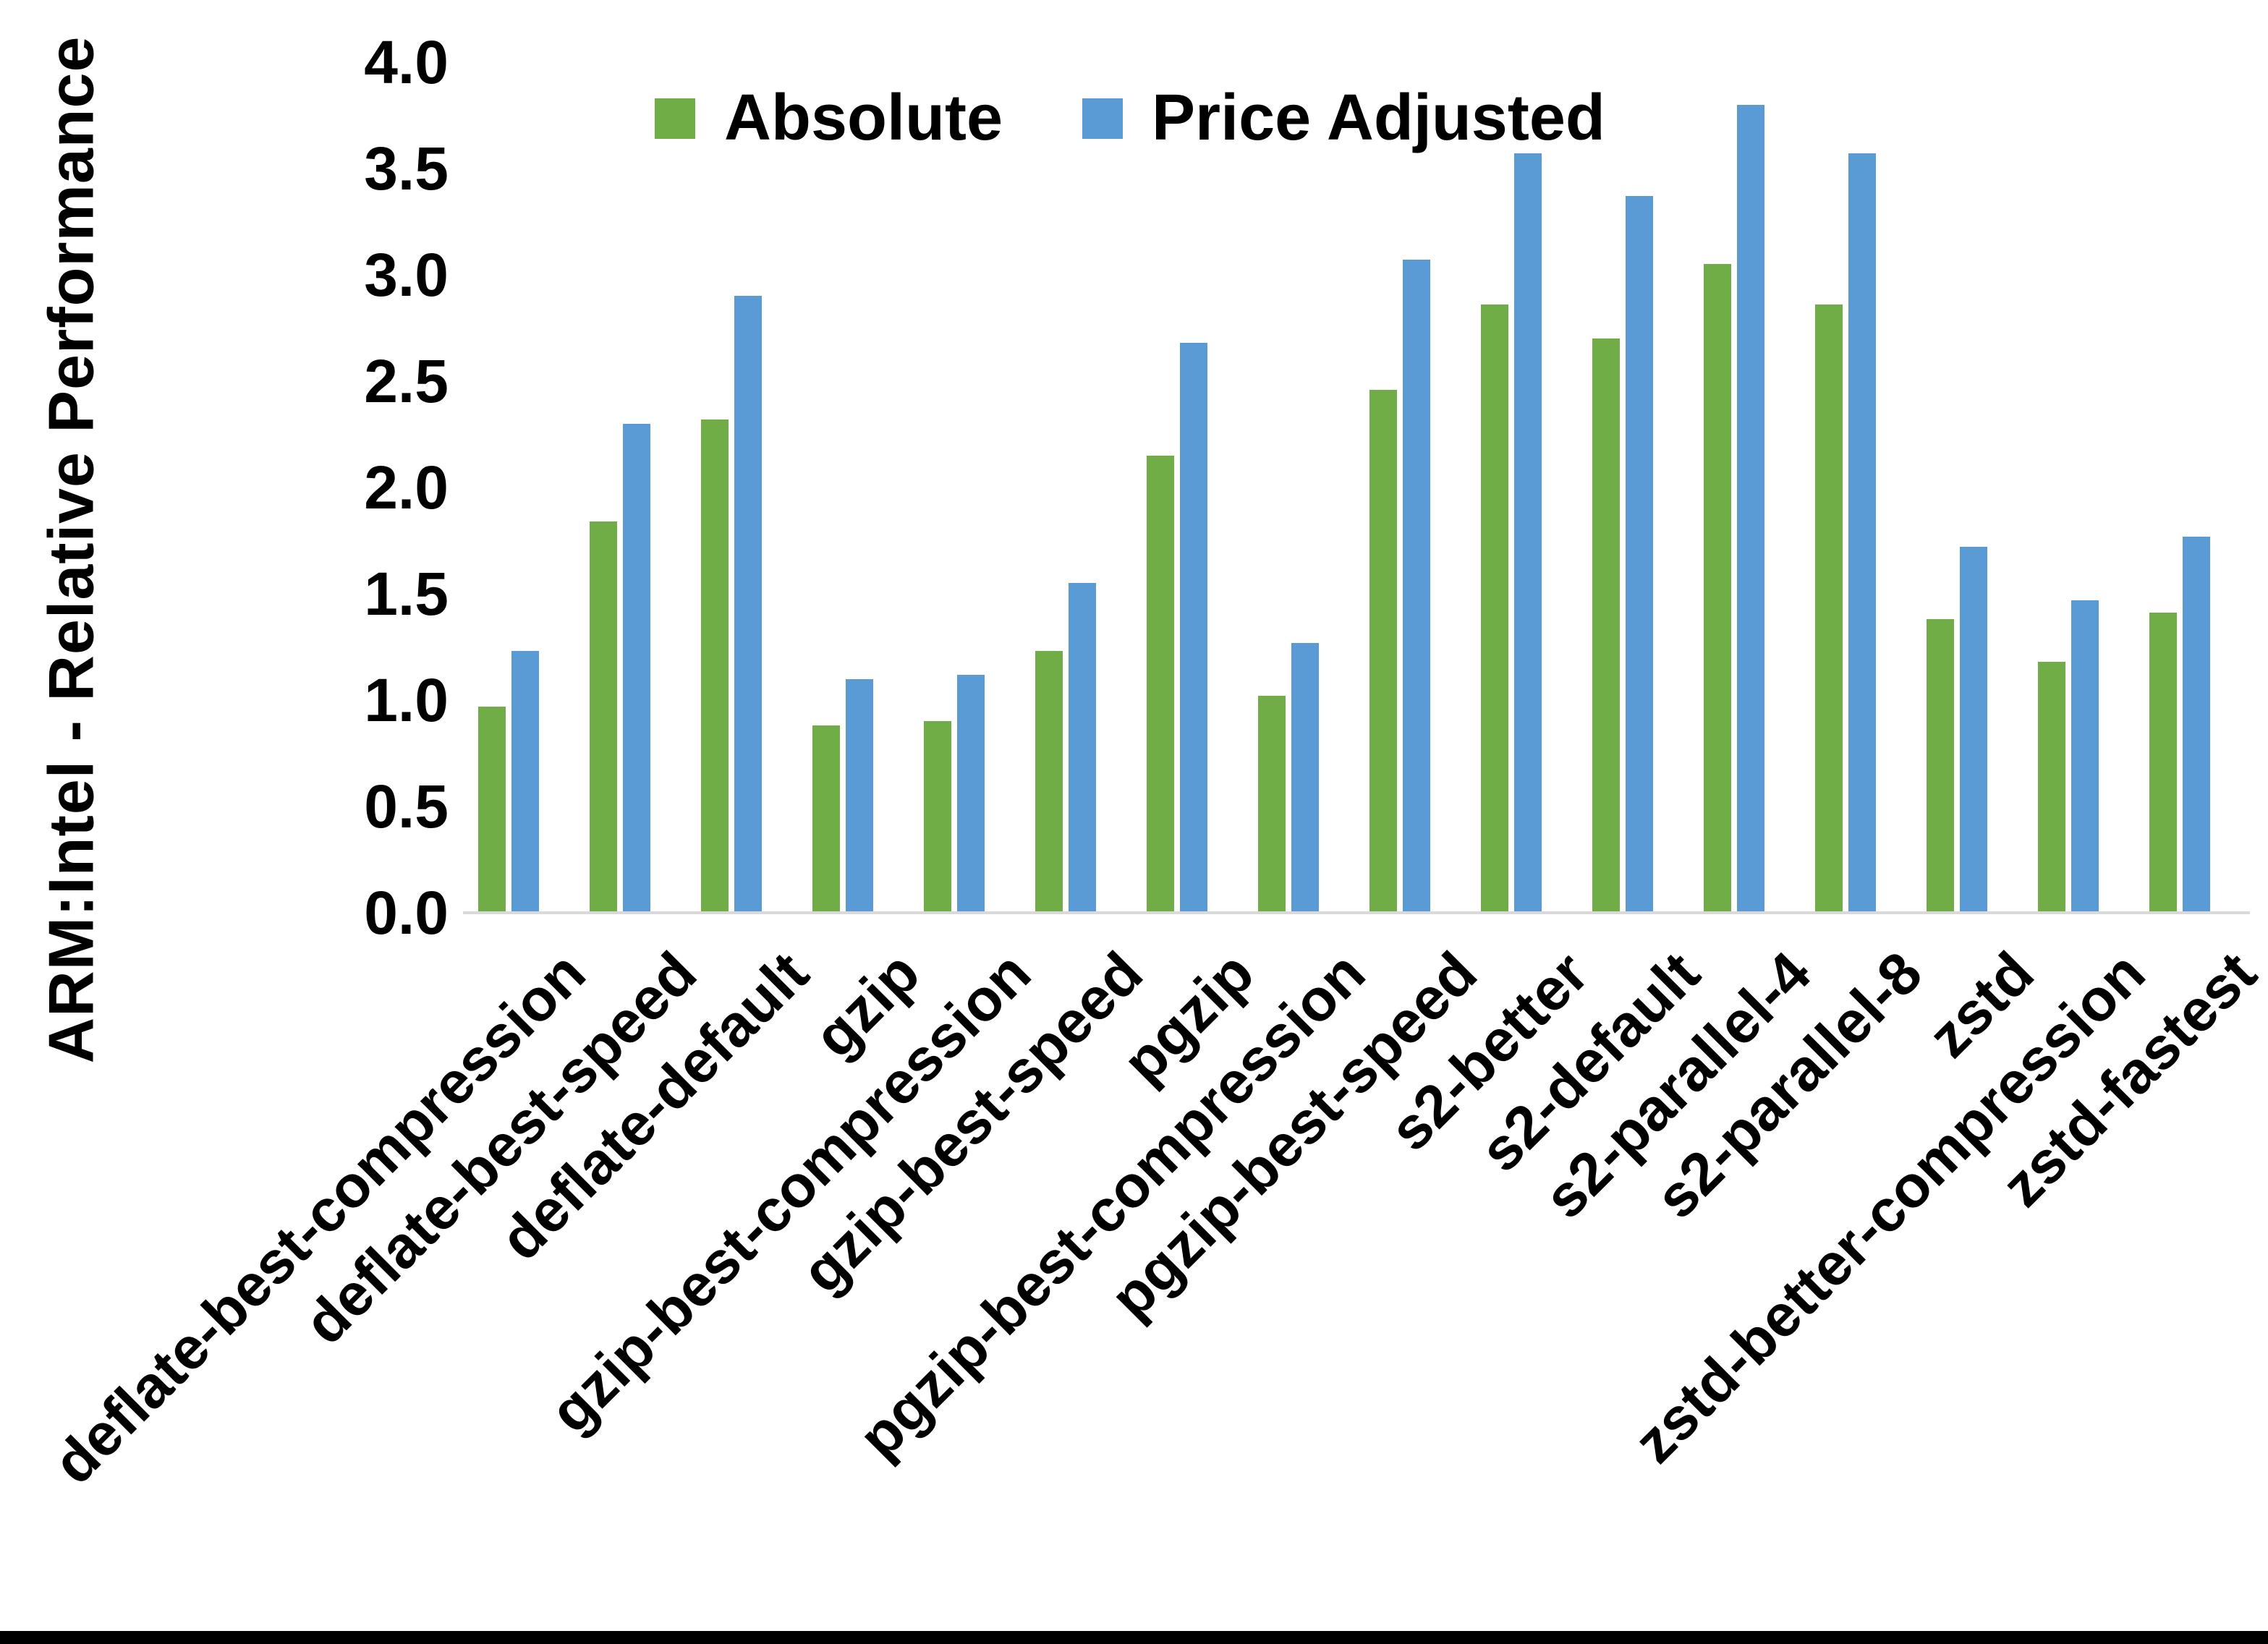 This screenshot has width=2268, height=1644. Describe the element at coordinates (406, 913) in the screenshot. I see `y-tick-label: 0.0` at that location.